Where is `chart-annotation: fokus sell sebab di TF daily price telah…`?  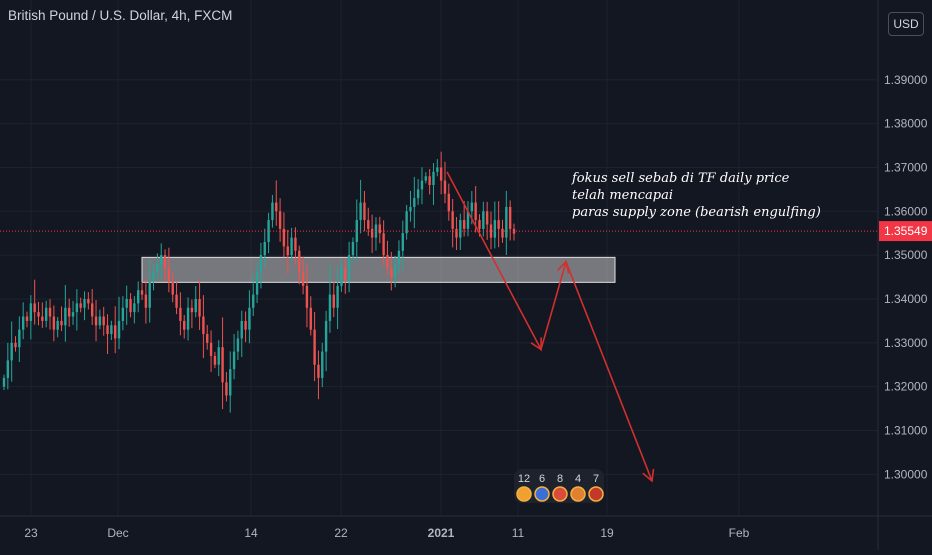 chart-annotation: fokus sell sebab di TF daily price telah… is located at coordinates (696, 195).